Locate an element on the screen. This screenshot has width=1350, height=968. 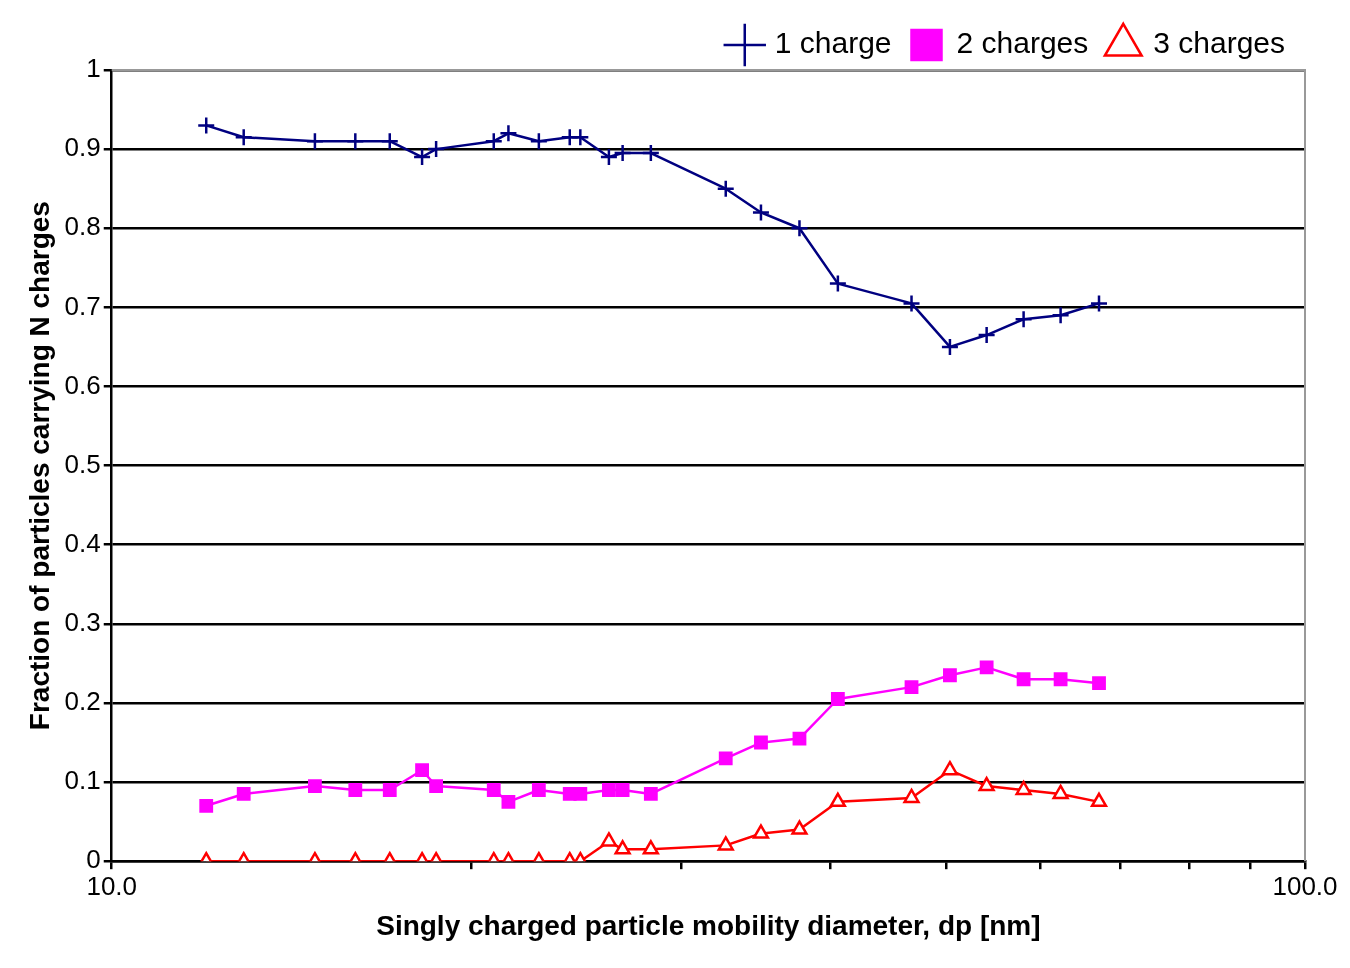
legend-label: 3 charges is located at coordinates (1219, 43).